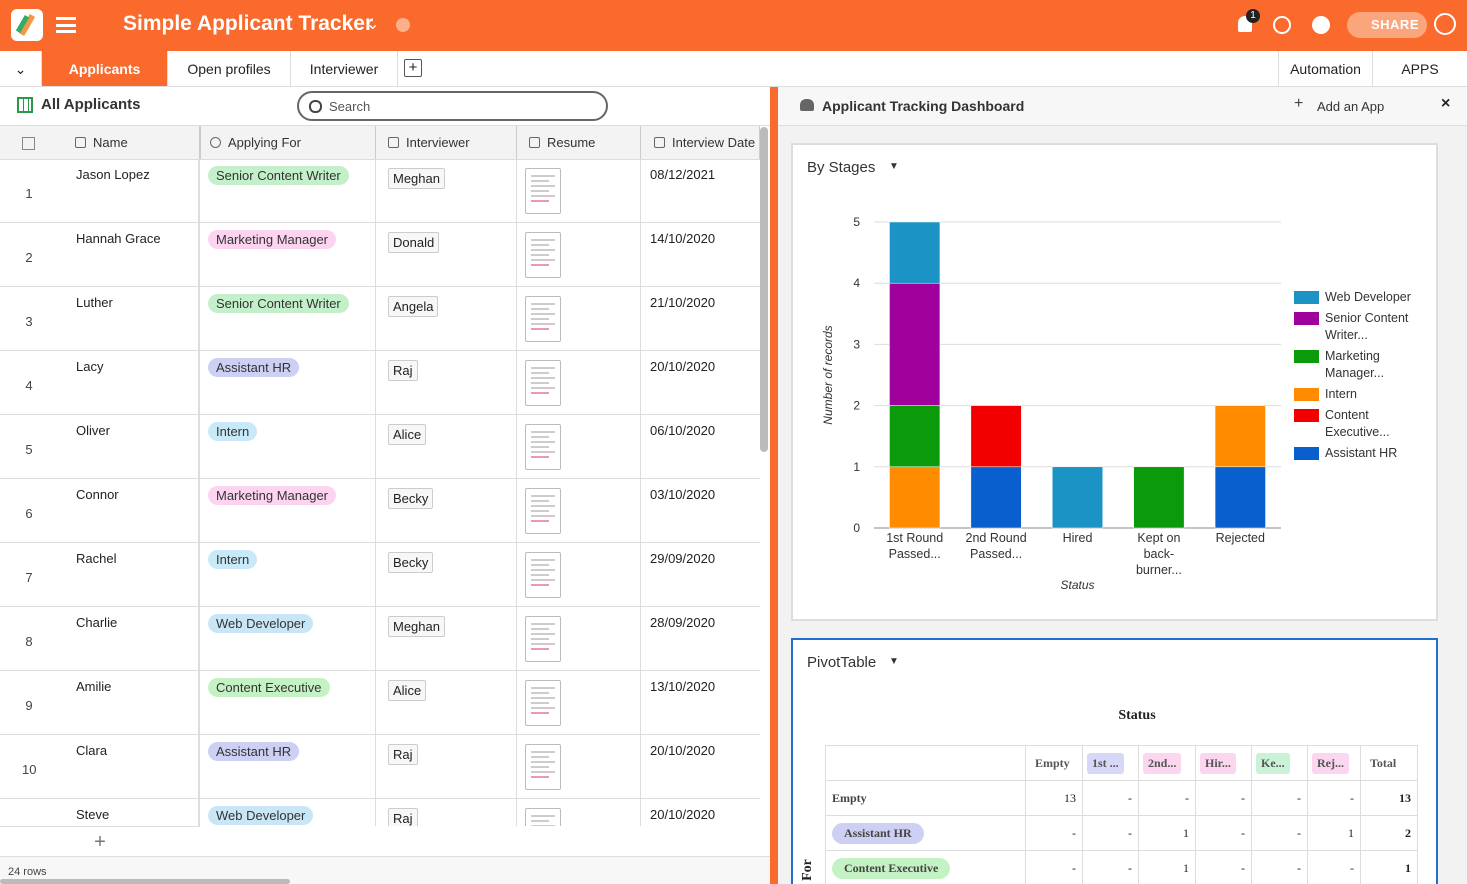 The width and height of the screenshot is (1467, 884). Describe the element at coordinates (774, 485) in the screenshot. I see `panel-splitter` at that location.